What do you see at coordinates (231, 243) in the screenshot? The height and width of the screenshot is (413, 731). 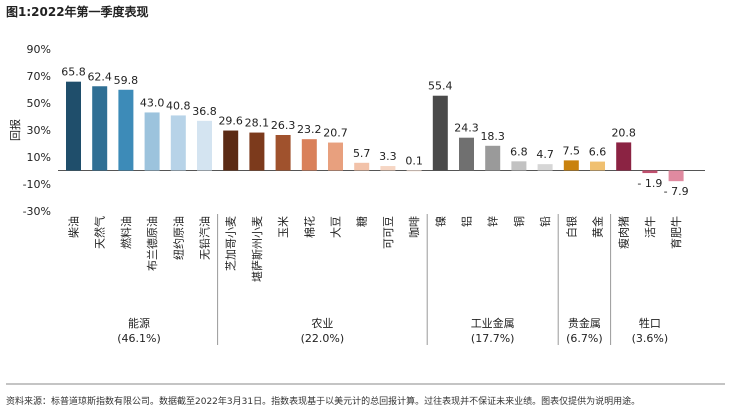 I see `category-label: 芝加哥小麦` at bounding box center [231, 243].